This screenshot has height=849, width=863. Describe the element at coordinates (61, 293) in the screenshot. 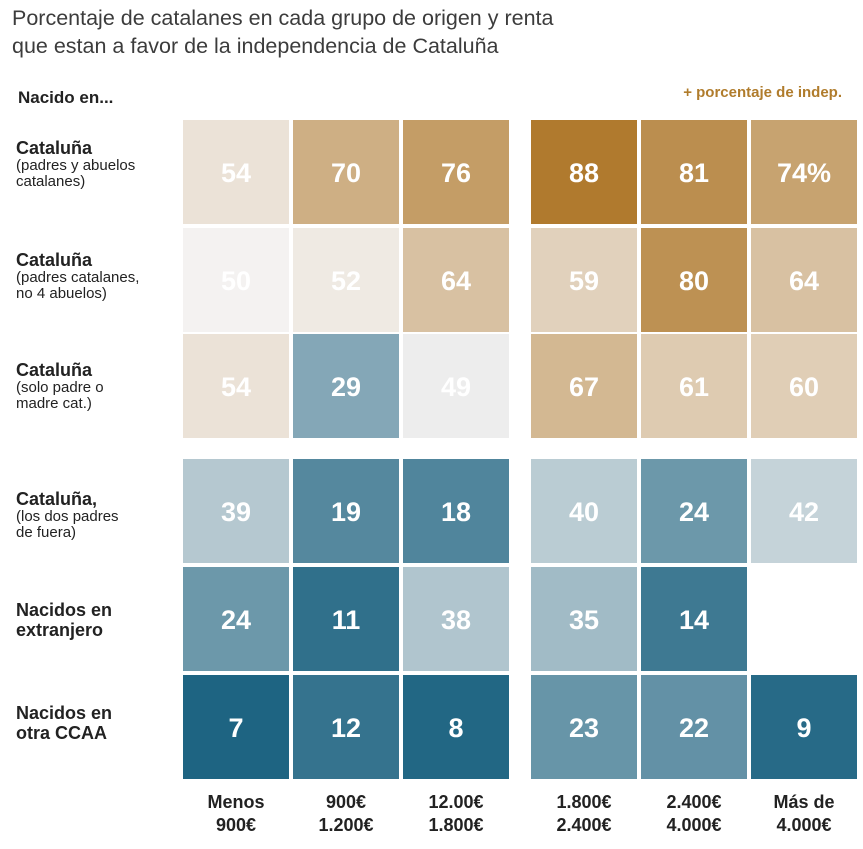

I see `row-label-sub: no 4 abuelos)` at that location.